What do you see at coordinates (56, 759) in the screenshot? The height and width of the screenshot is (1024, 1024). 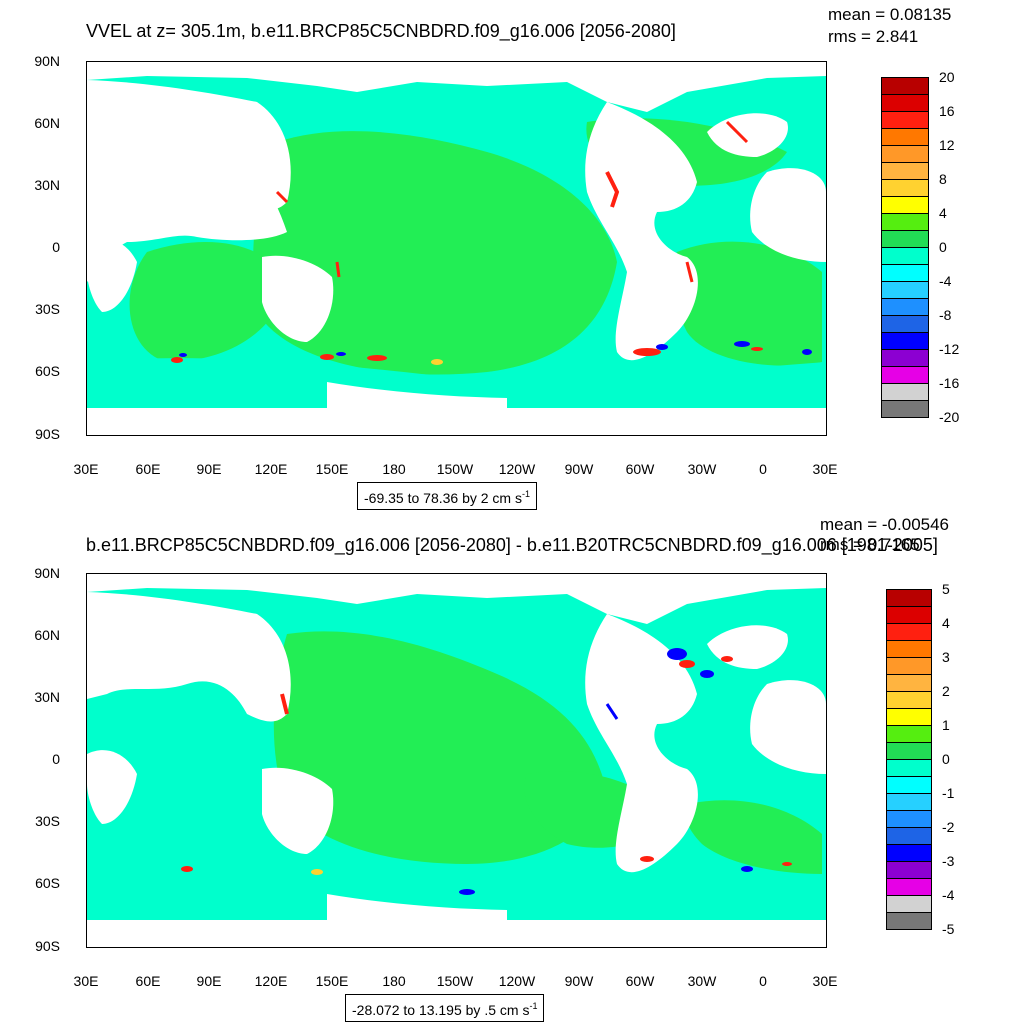 I see `lat-label: 0` at bounding box center [56, 759].